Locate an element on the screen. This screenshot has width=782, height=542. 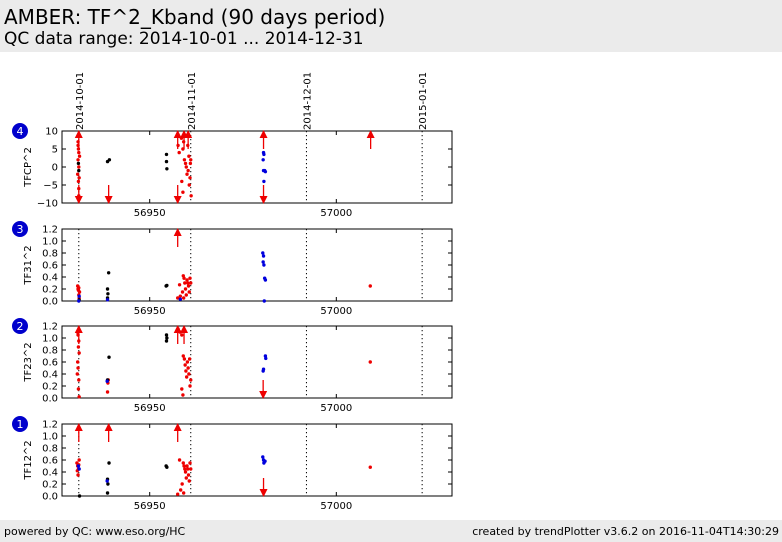
y-axis-label: TF31^2 is located at coordinates (28, 265).